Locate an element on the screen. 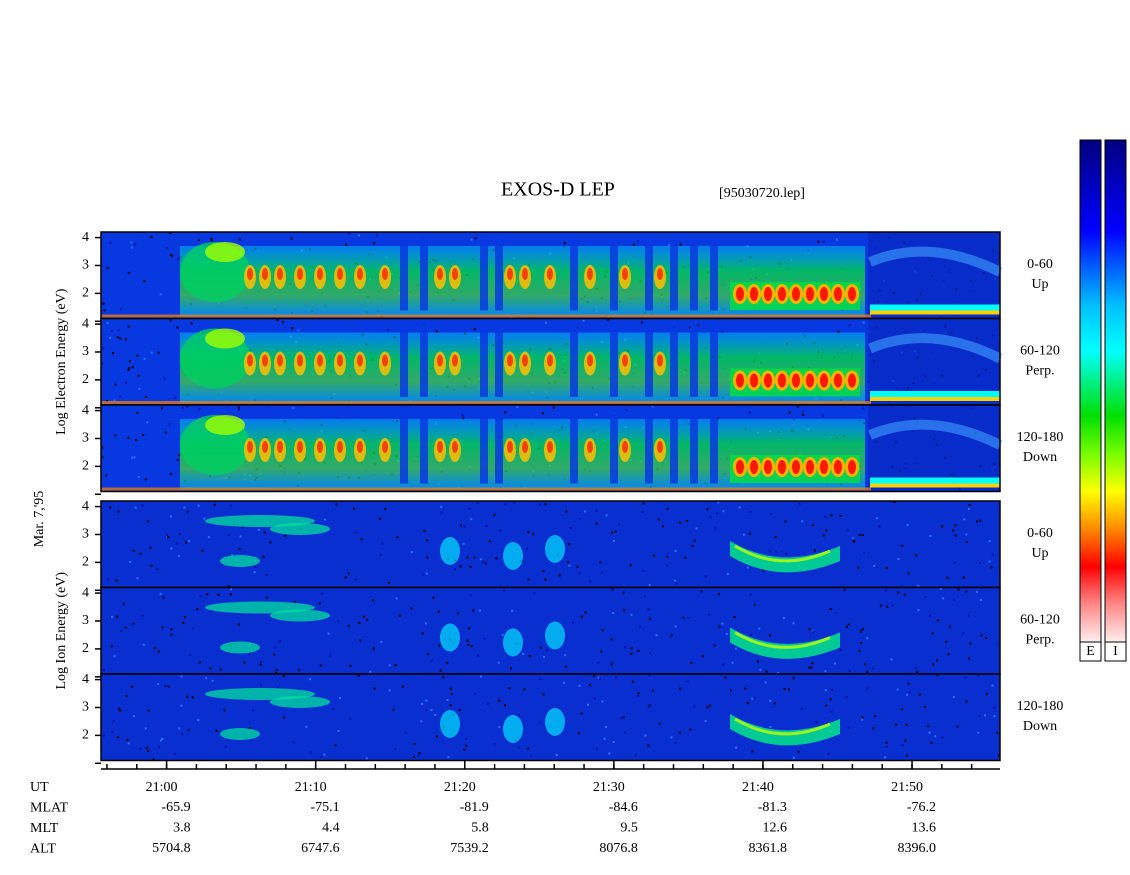  foot is located at coordinates (486, 402).